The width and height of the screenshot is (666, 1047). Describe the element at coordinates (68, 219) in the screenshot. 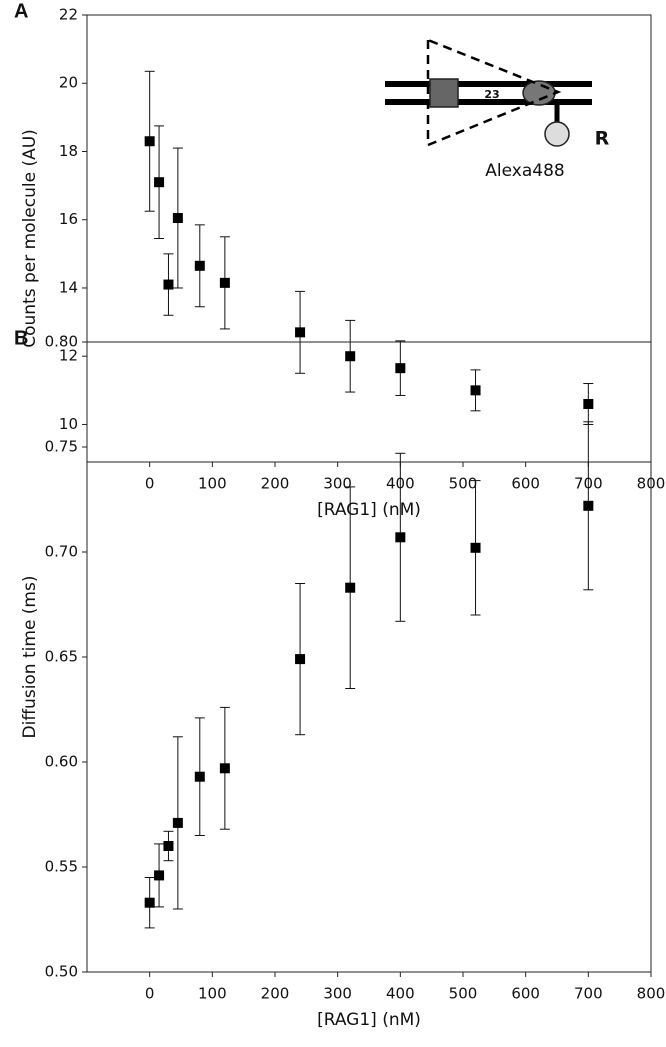

I see `y-tick-label: 16` at that location.